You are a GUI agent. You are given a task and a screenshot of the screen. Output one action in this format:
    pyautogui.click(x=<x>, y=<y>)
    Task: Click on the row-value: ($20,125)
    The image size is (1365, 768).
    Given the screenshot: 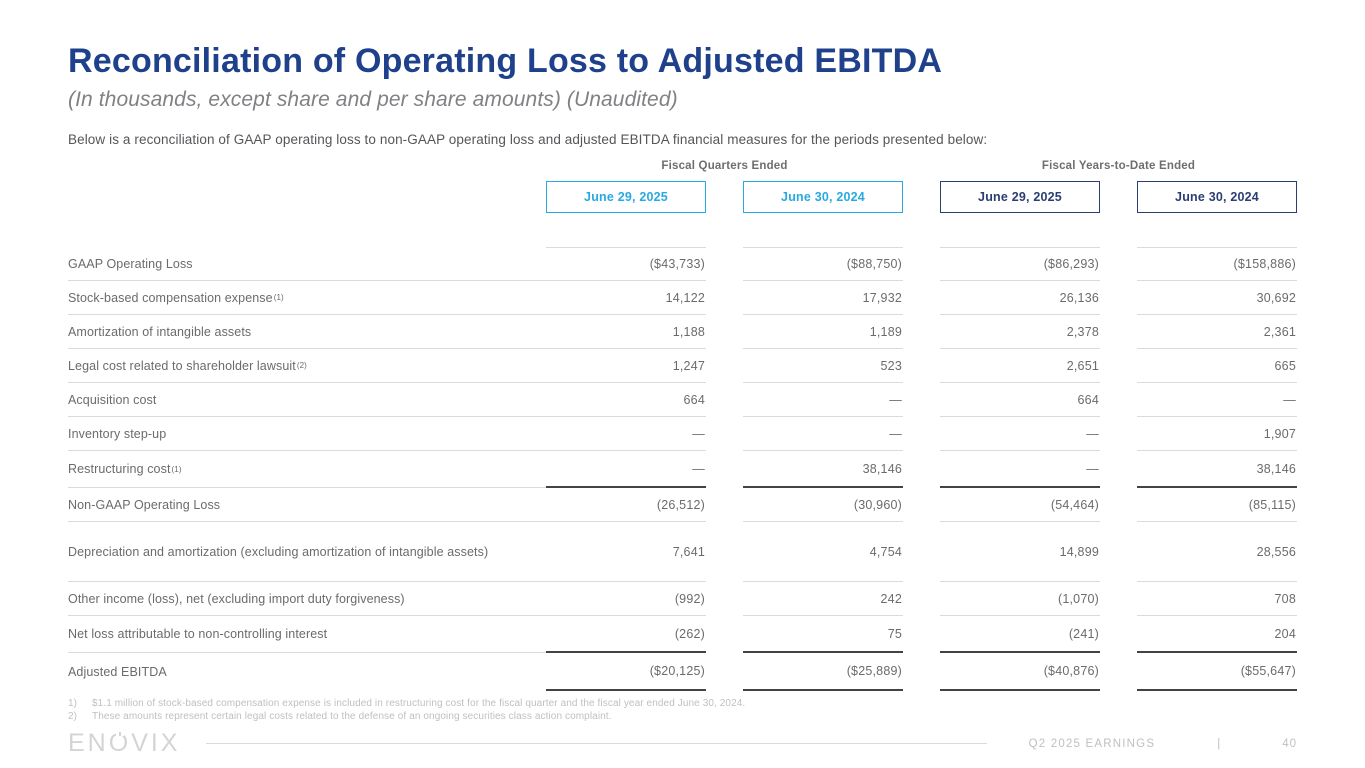 What is the action you would take?
    pyautogui.click(x=626, y=672)
    